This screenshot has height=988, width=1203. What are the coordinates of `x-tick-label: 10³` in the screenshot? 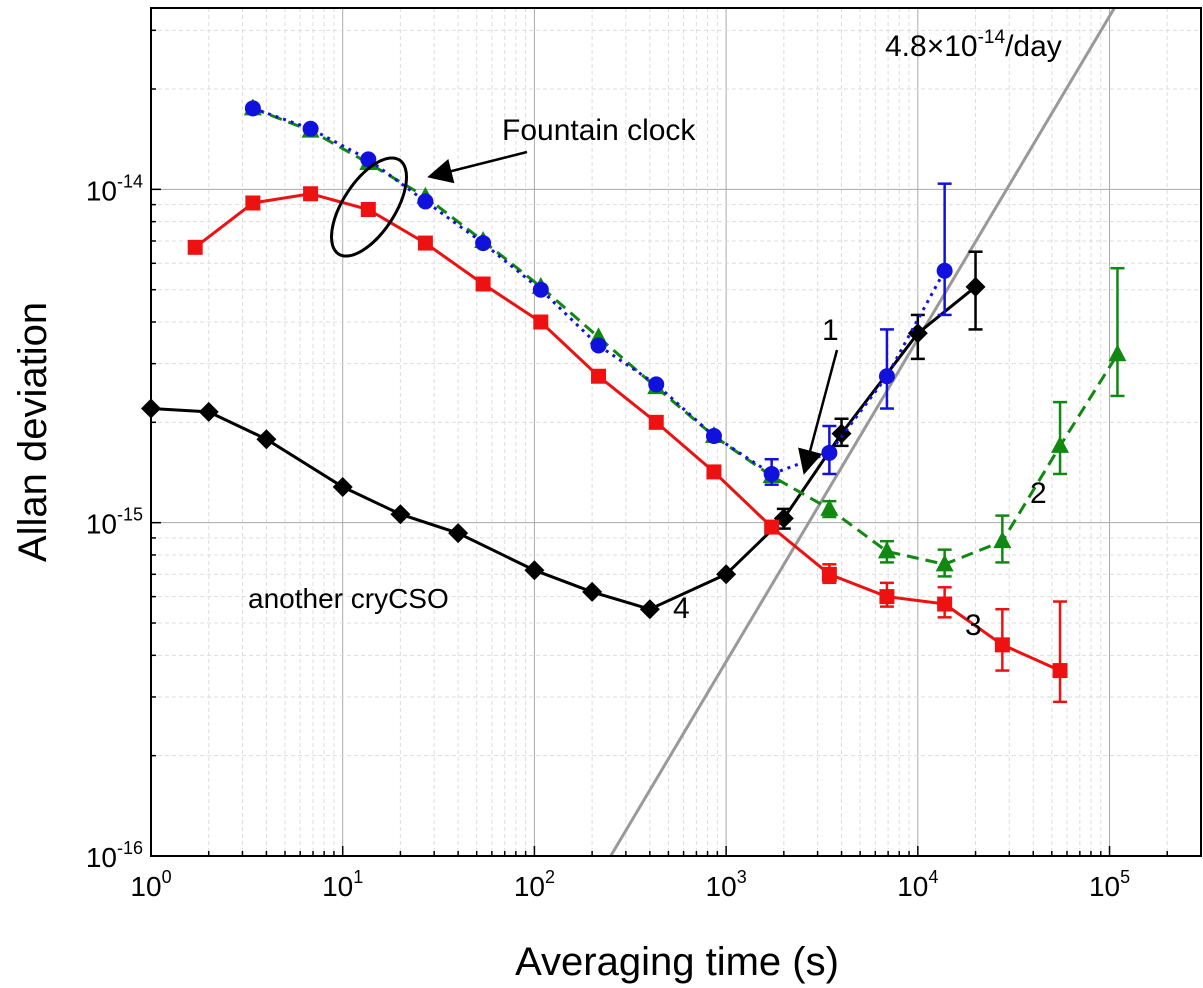 It's located at (726, 884).